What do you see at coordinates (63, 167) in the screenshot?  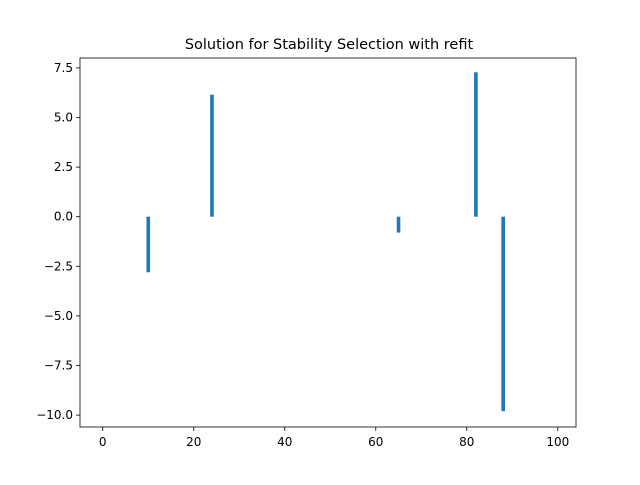 I see `y-tick-label-2: 2.5` at bounding box center [63, 167].